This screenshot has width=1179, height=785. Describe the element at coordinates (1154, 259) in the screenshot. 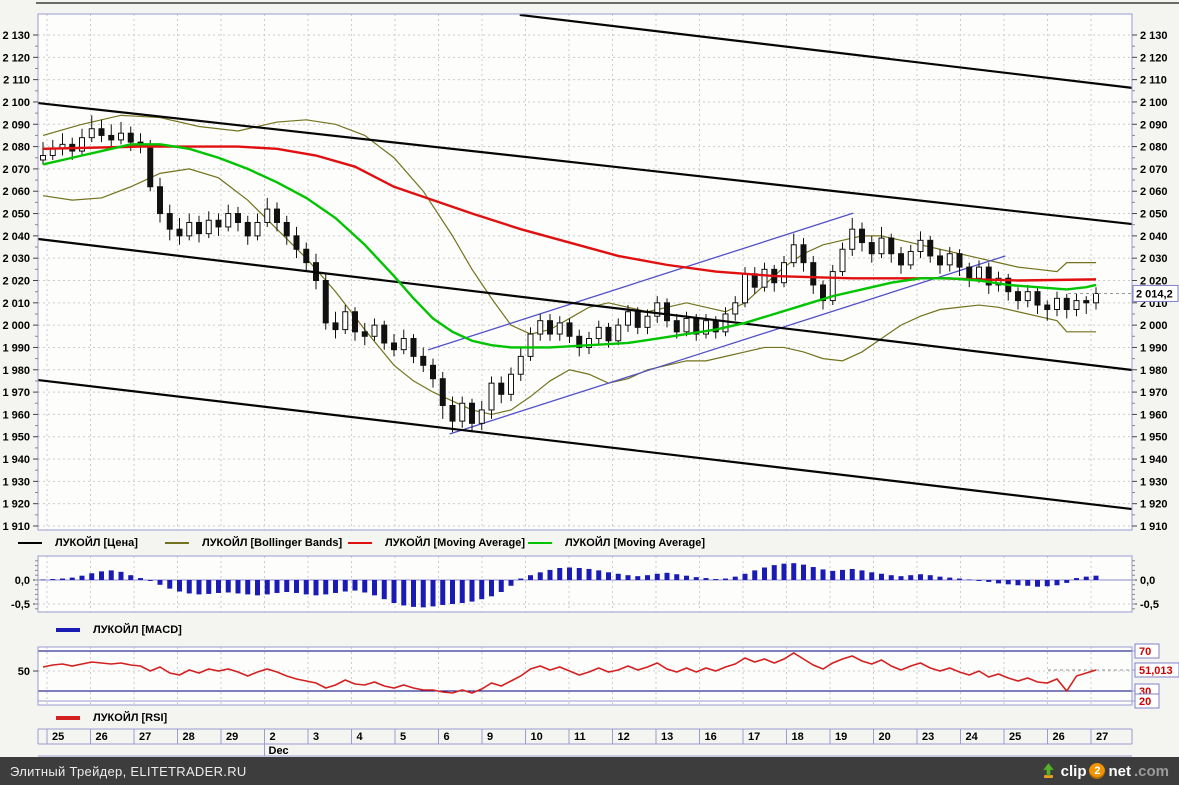

I see `svg-text: 2 030` at that location.